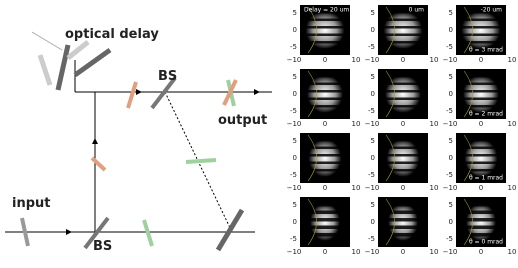  What do you see at coordinates (163, 93) in the screenshot?
I see `beam-splitter` at bounding box center [163, 93].